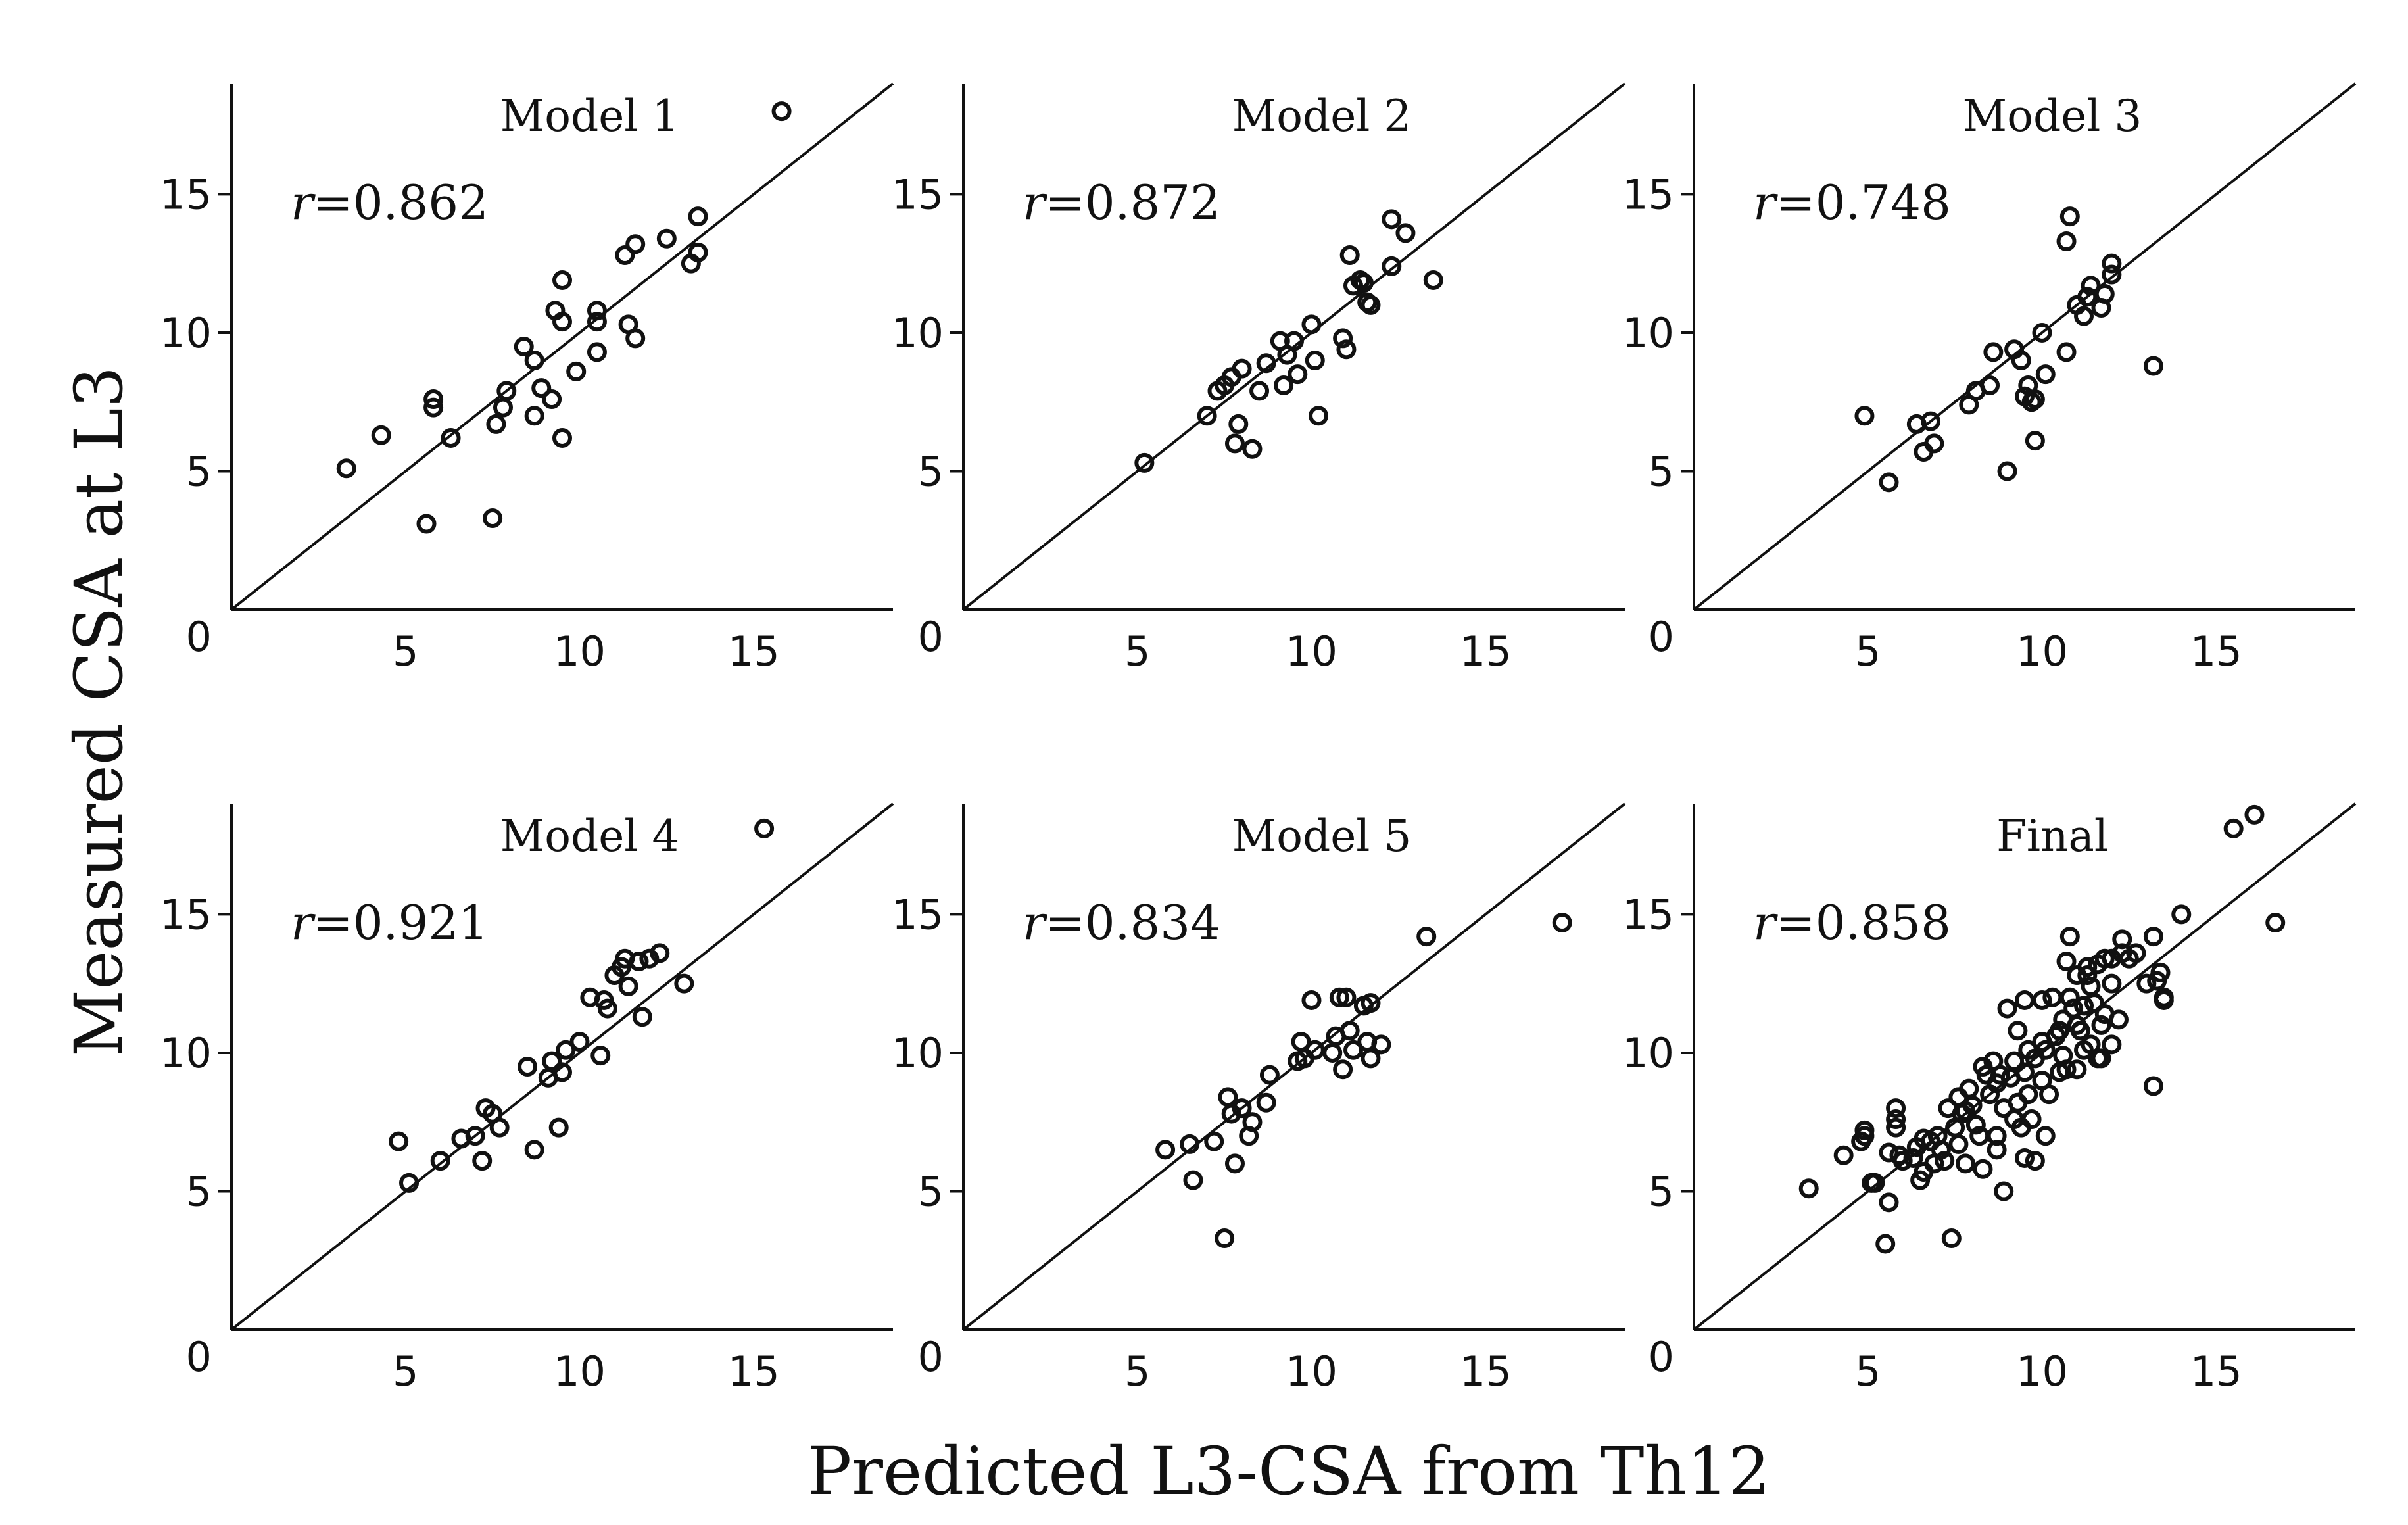 The image size is (2408, 1525). I want to click on r-value: =0.862, so click(400, 203).